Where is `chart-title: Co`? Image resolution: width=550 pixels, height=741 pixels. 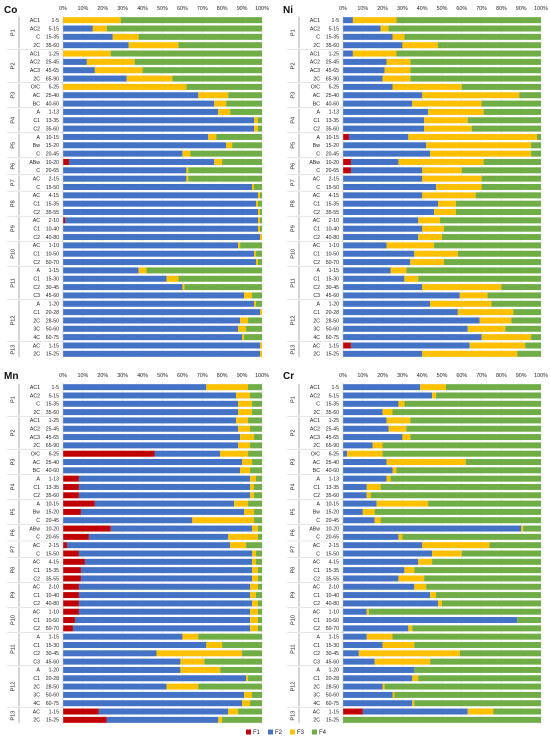 chart-title: Co is located at coordinates (10, 10).